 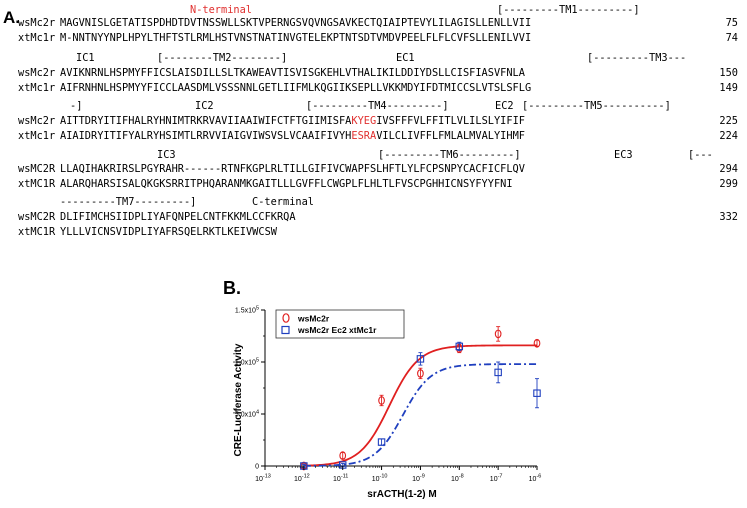 What do you see at coordinates (232, 288) in the screenshot?
I see `panel-b-label: B.` at bounding box center [232, 288].